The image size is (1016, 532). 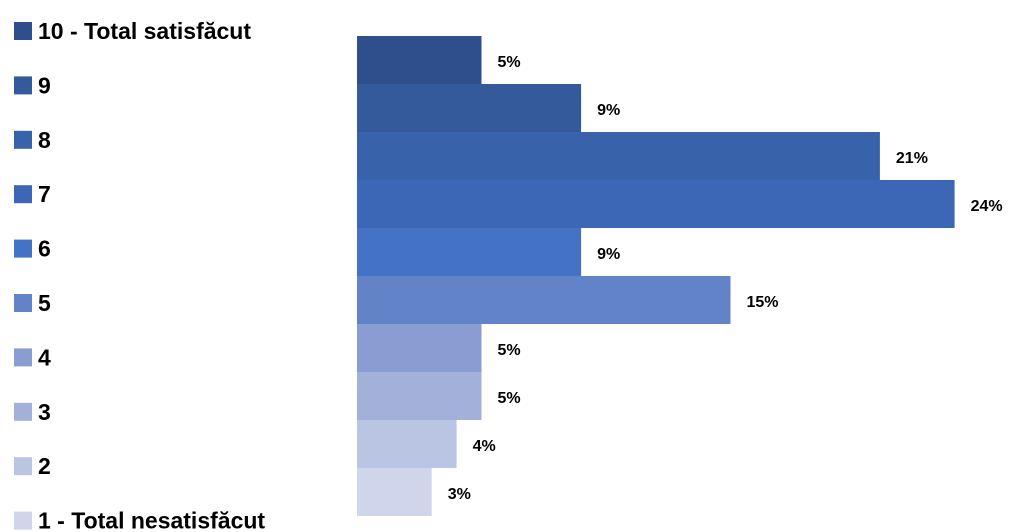 I want to click on value-label-1: 5%, so click(x=509, y=62).